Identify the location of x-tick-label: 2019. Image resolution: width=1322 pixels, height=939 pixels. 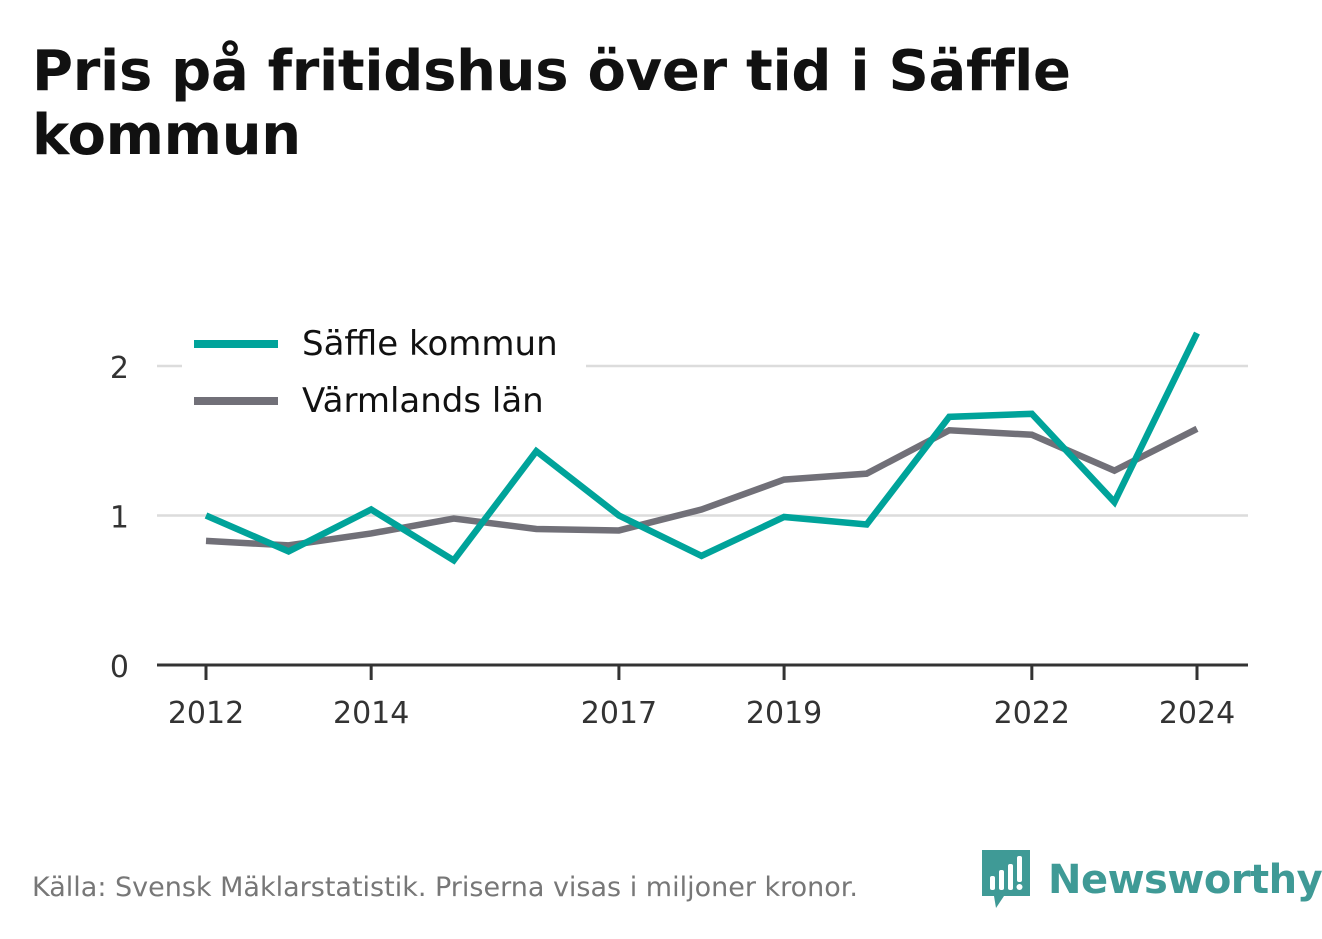
(784, 713).